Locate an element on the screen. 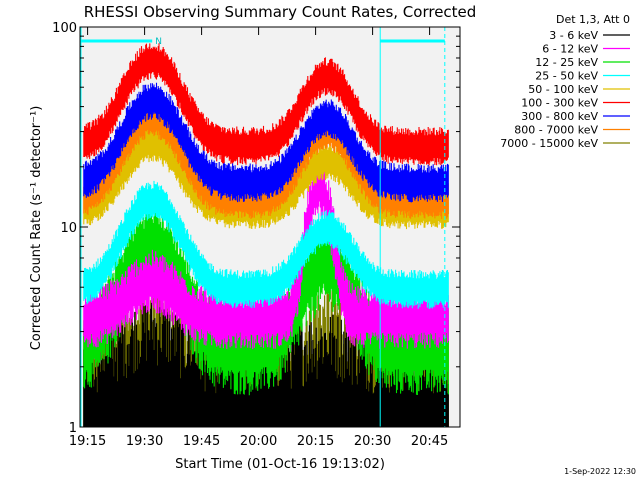 The height and width of the screenshot is (480, 640). legend-entry-label: 50 - 100 keV is located at coordinates (563, 89).